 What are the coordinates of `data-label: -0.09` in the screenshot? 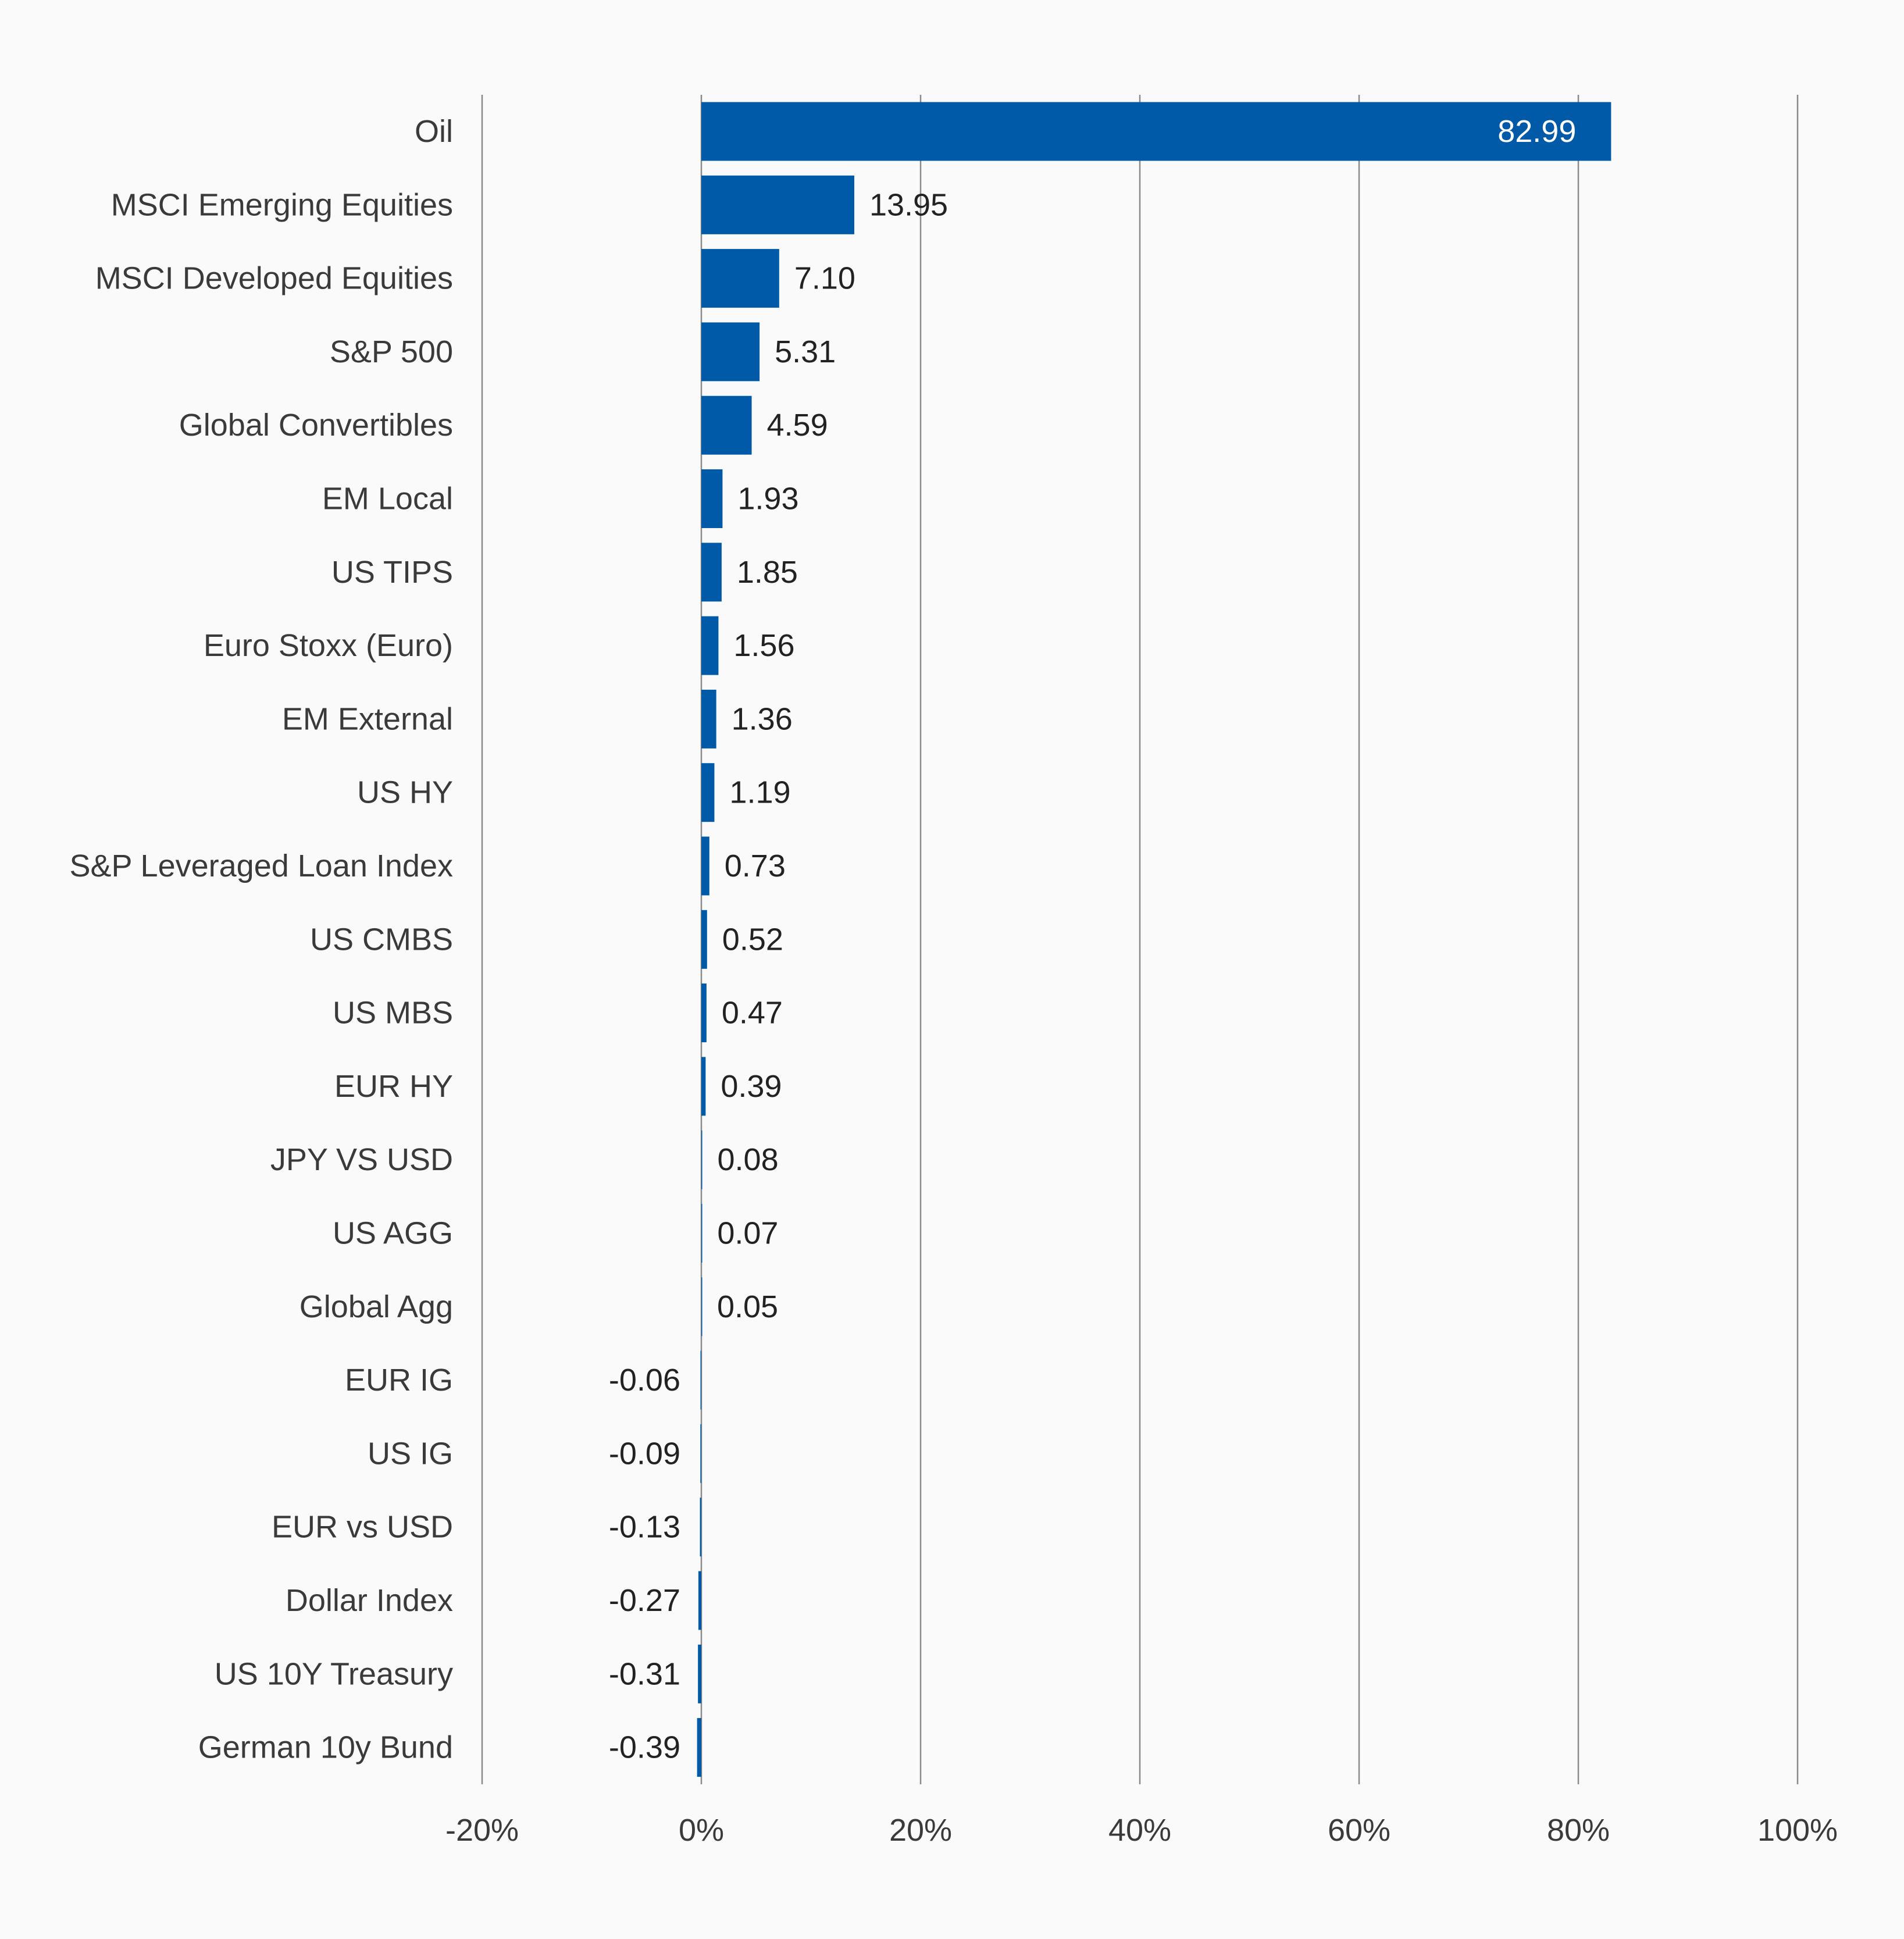 It's located at (645, 1453).